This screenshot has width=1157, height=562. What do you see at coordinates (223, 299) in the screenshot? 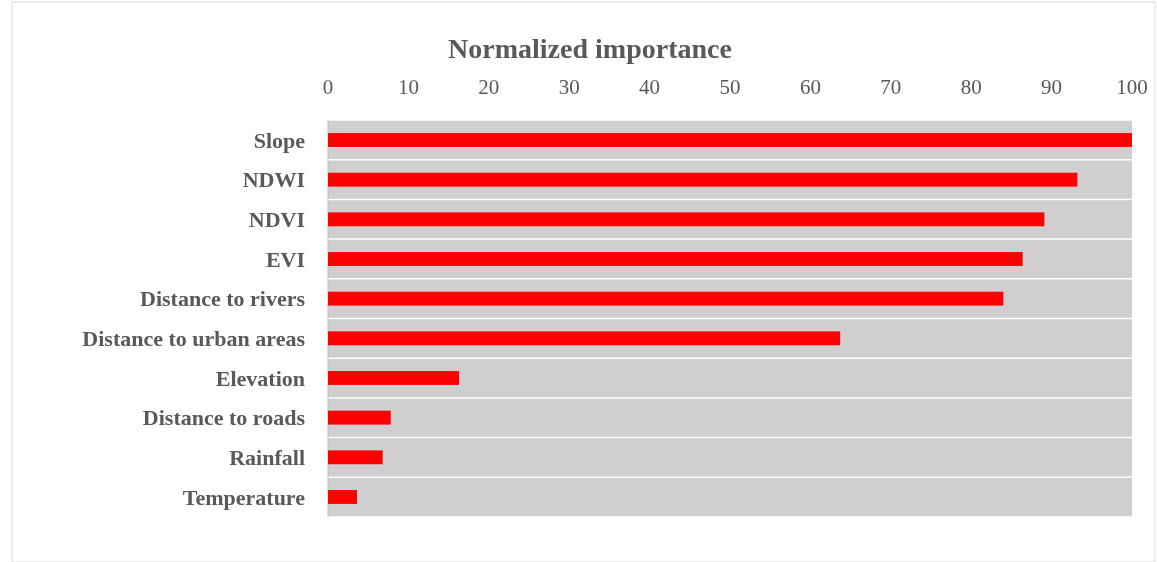
I see `y-tick-label: Distance to rivers` at bounding box center [223, 299].